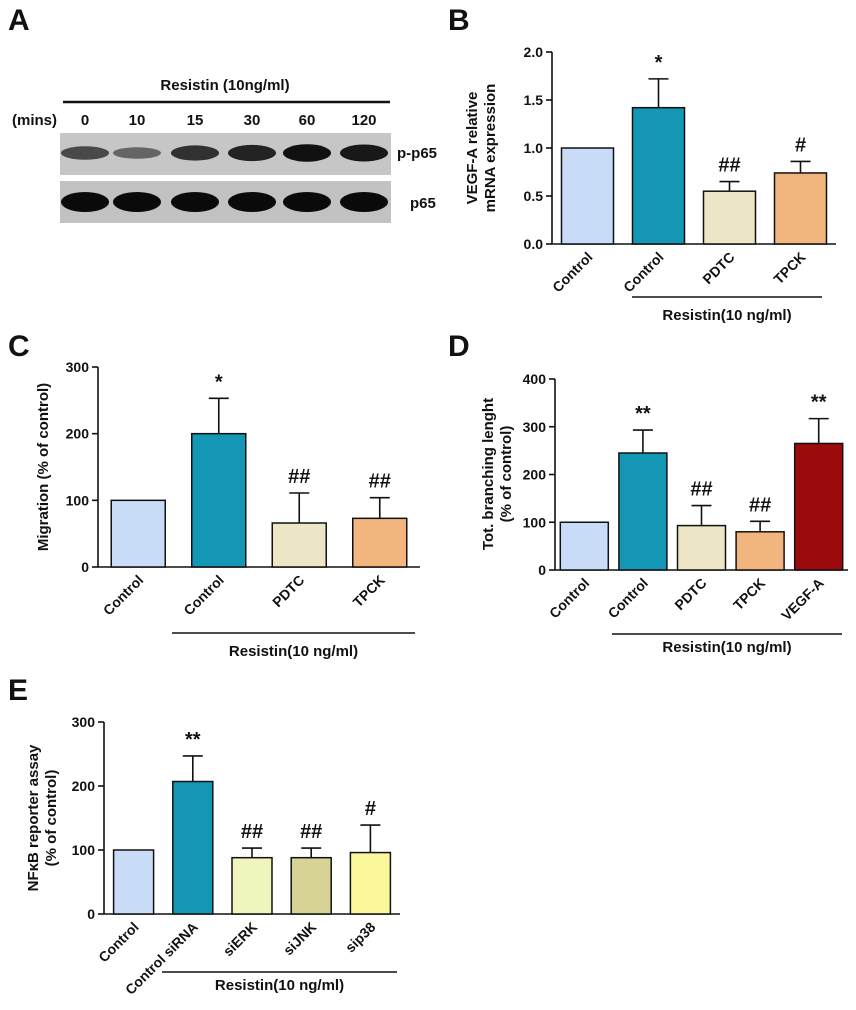  Describe the element at coordinates (252, 120) in the screenshot. I see `wb-time-label: 30` at that location.